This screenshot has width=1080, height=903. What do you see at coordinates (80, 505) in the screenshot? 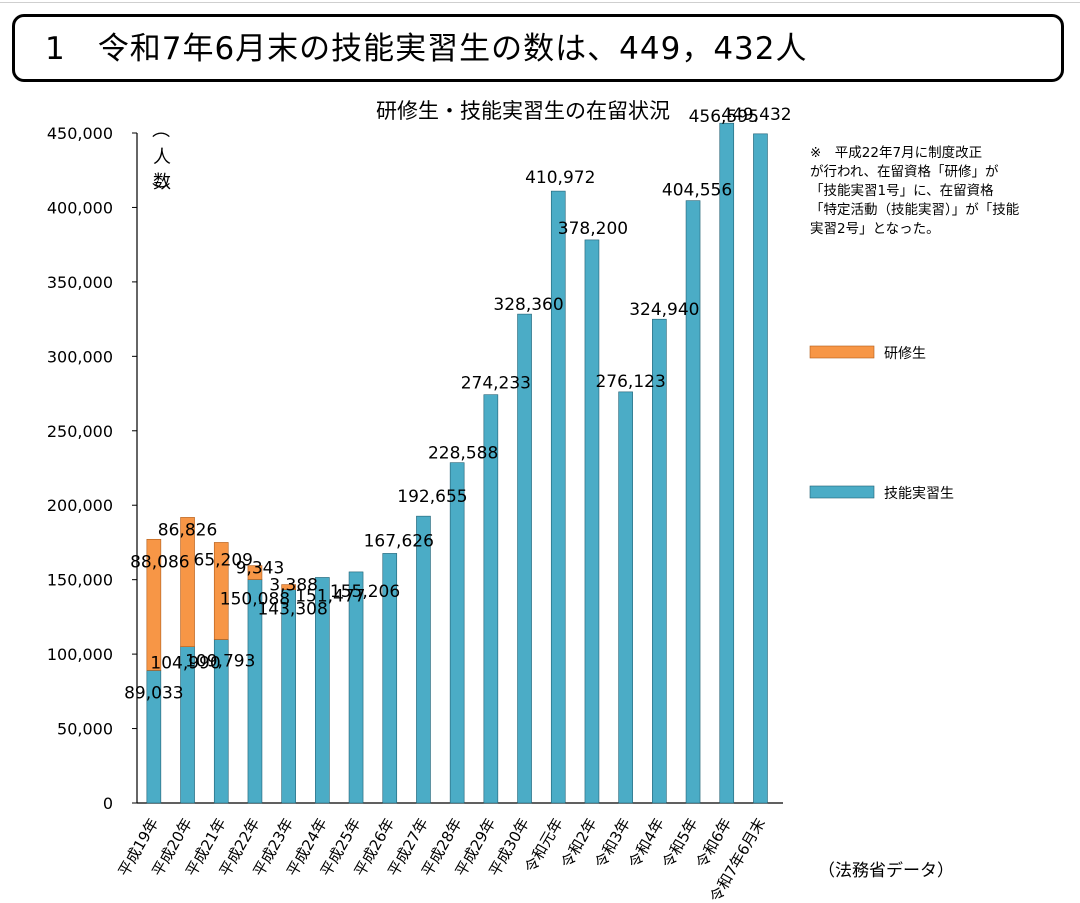
I see `y-tick-label: 200,000` at bounding box center [80, 505].